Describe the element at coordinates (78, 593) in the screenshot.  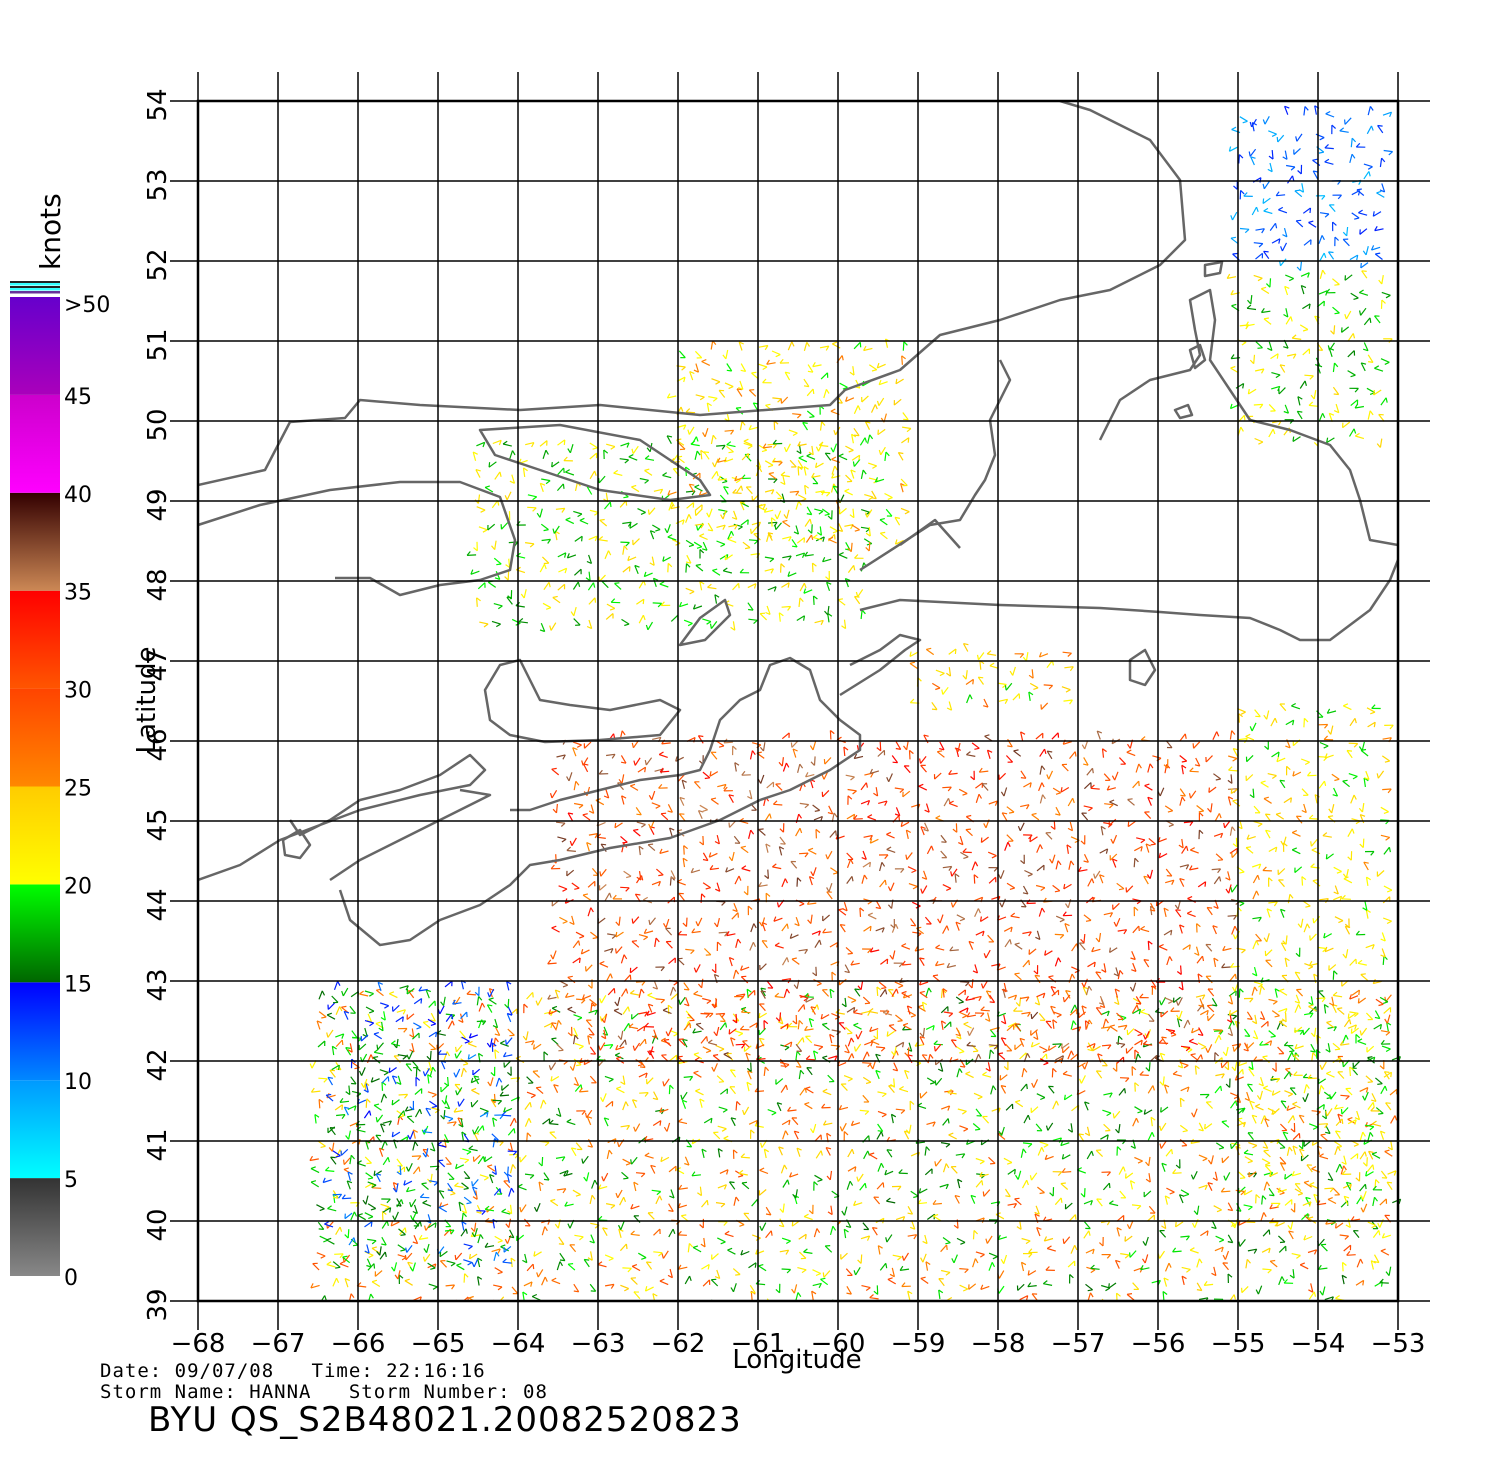
I see `colorbar-label: 35` at that location.